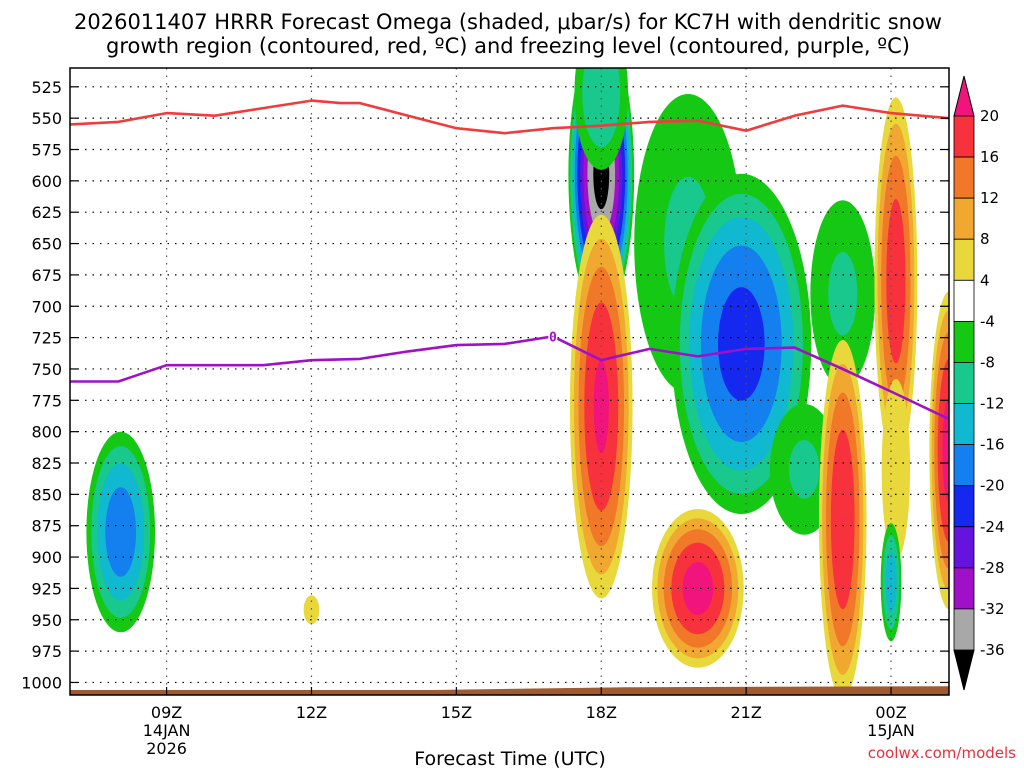 This screenshot has width=1024, height=768. What do you see at coordinates (46, 651) in the screenshot?
I see `y-tick-label-975: 975` at bounding box center [46, 651].